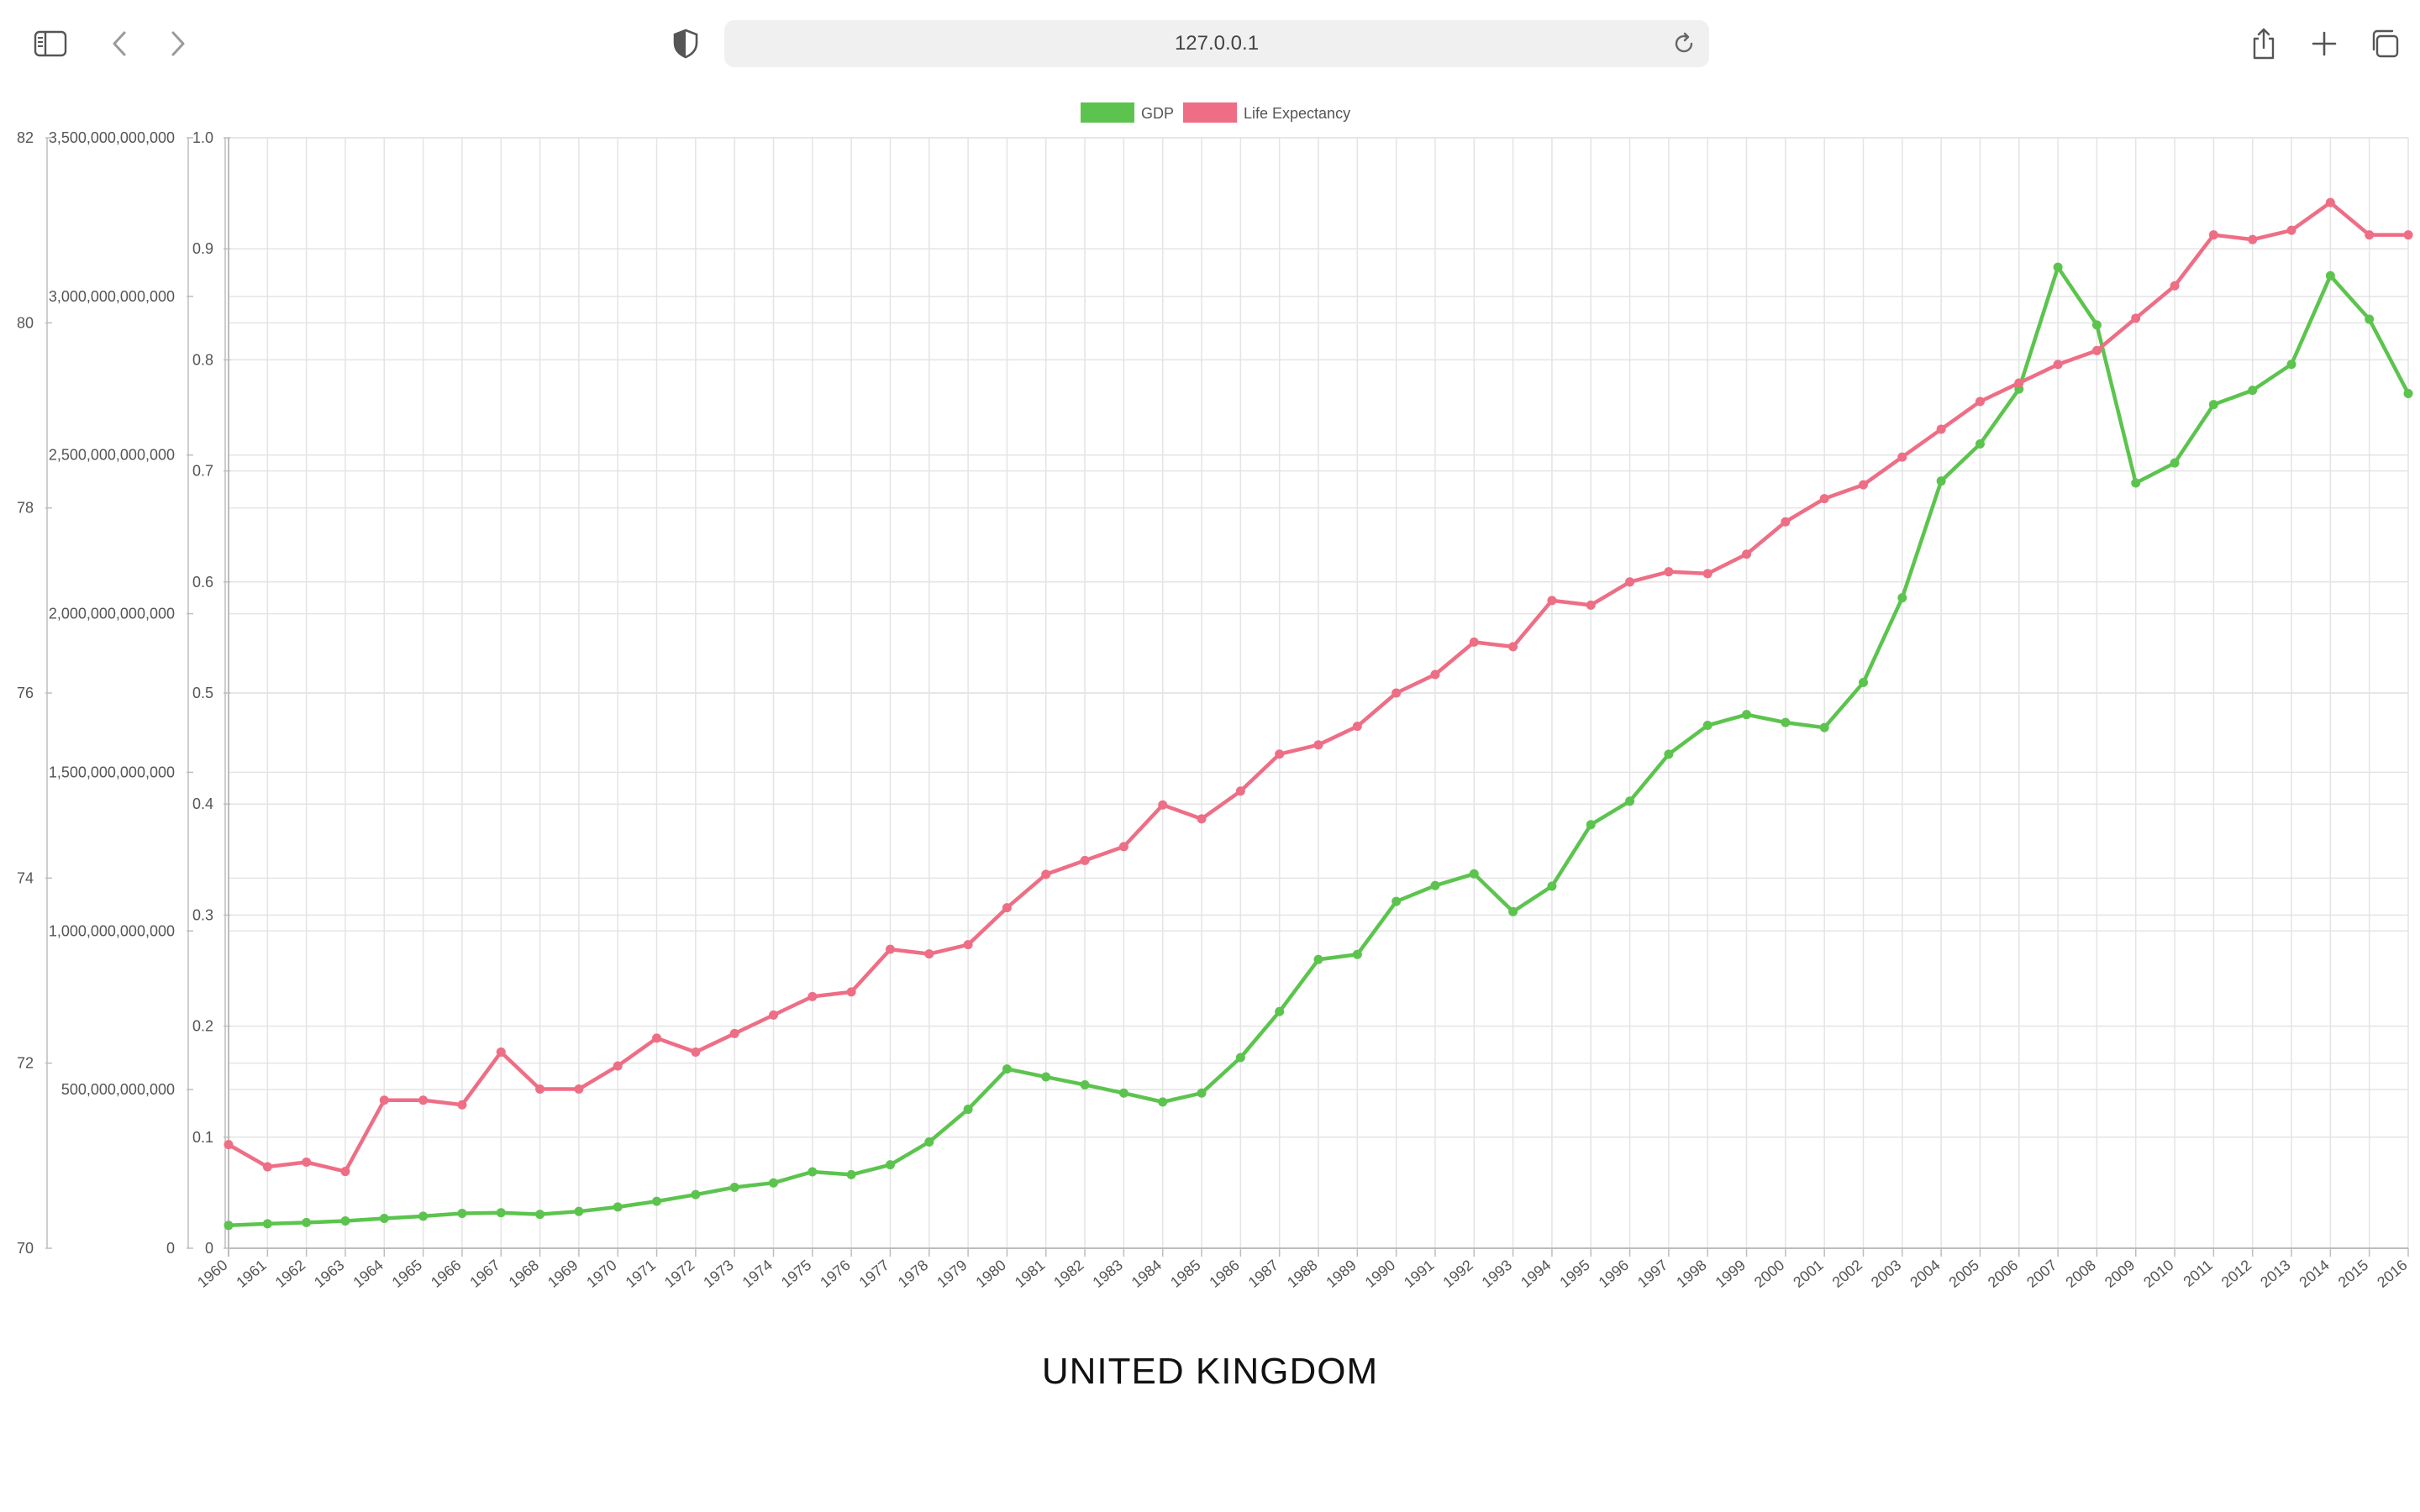 The height and width of the screenshot is (1512, 2420). What do you see at coordinates (953, 1274) in the screenshot?
I see `x-tick-label: 1979` at bounding box center [953, 1274].